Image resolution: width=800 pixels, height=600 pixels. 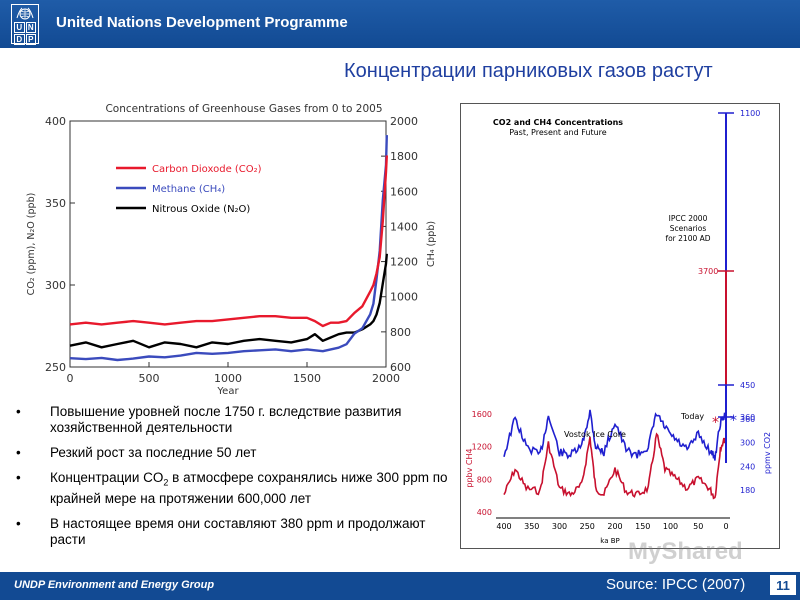 I want to click on y-tick-left-label: 300, so click(x=55, y=285).